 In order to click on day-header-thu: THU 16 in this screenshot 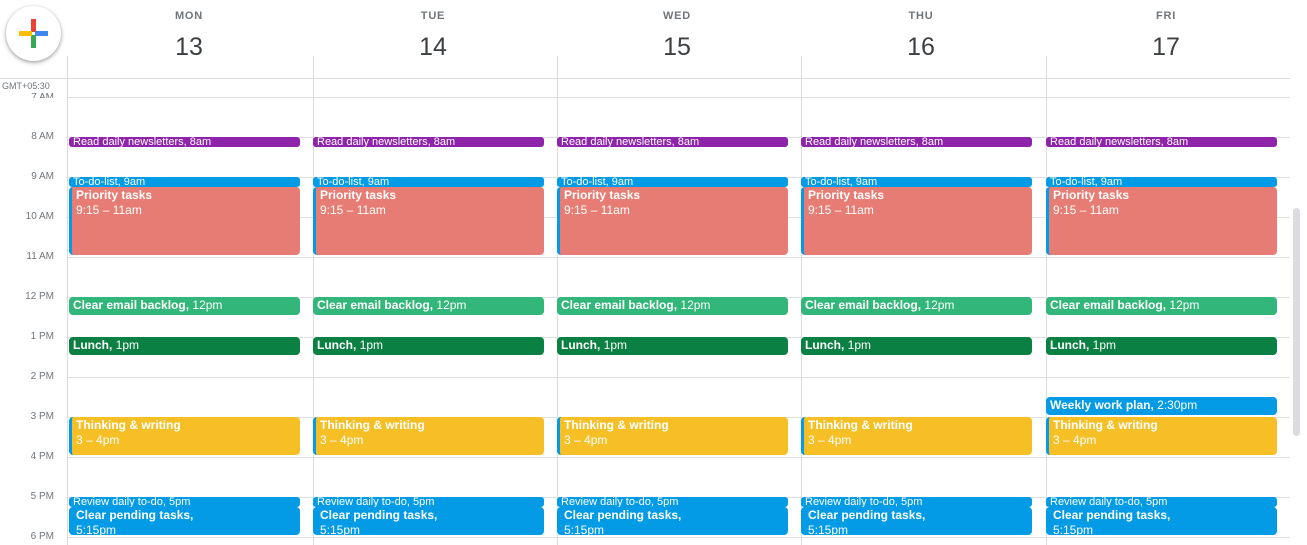, I will do `click(921, 39)`.